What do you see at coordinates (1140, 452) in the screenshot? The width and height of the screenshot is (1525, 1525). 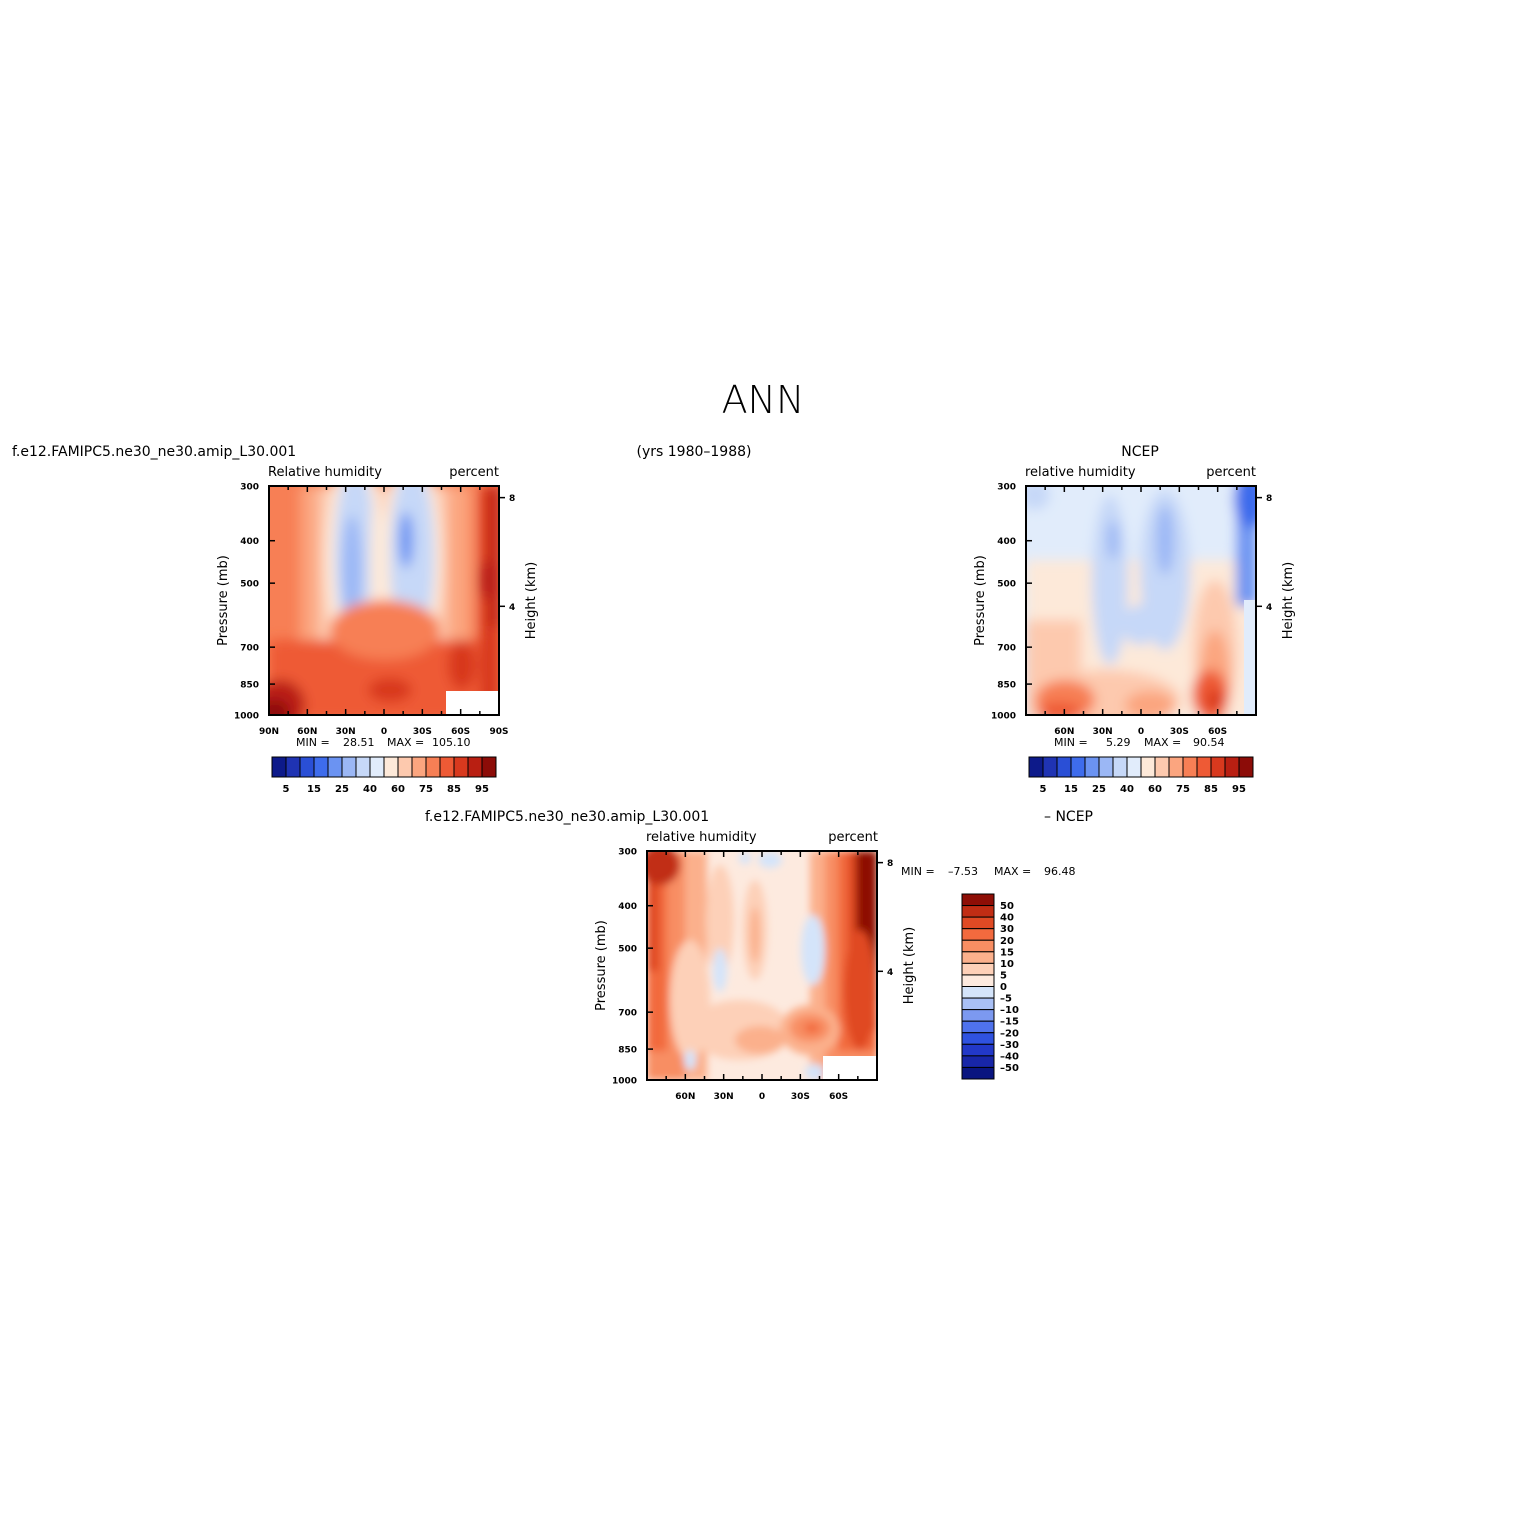 I see `panel-ncep-title: NCEP` at bounding box center [1140, 452].